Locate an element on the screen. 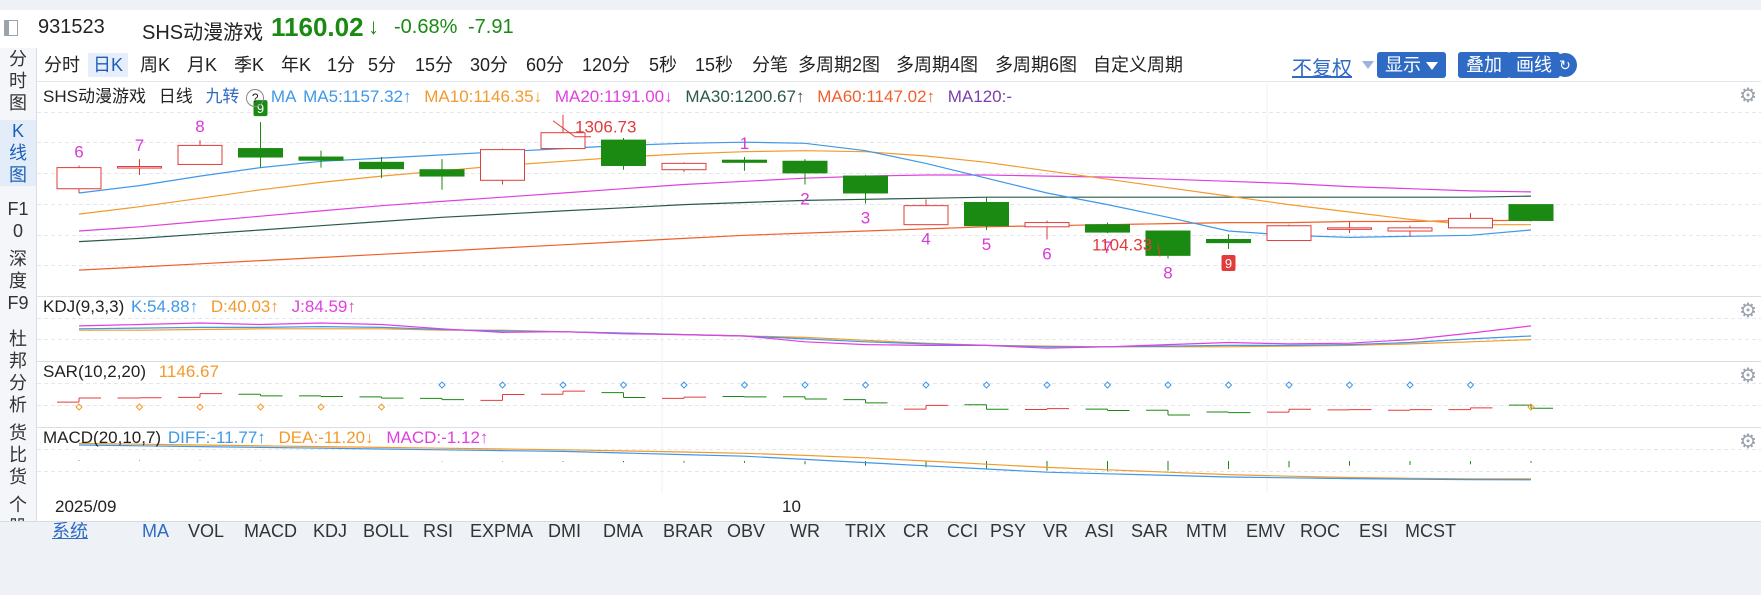 This screenshot has width=1761, height=595. indicator-tab-dmi: DMI is located at coordinates (564, 531).